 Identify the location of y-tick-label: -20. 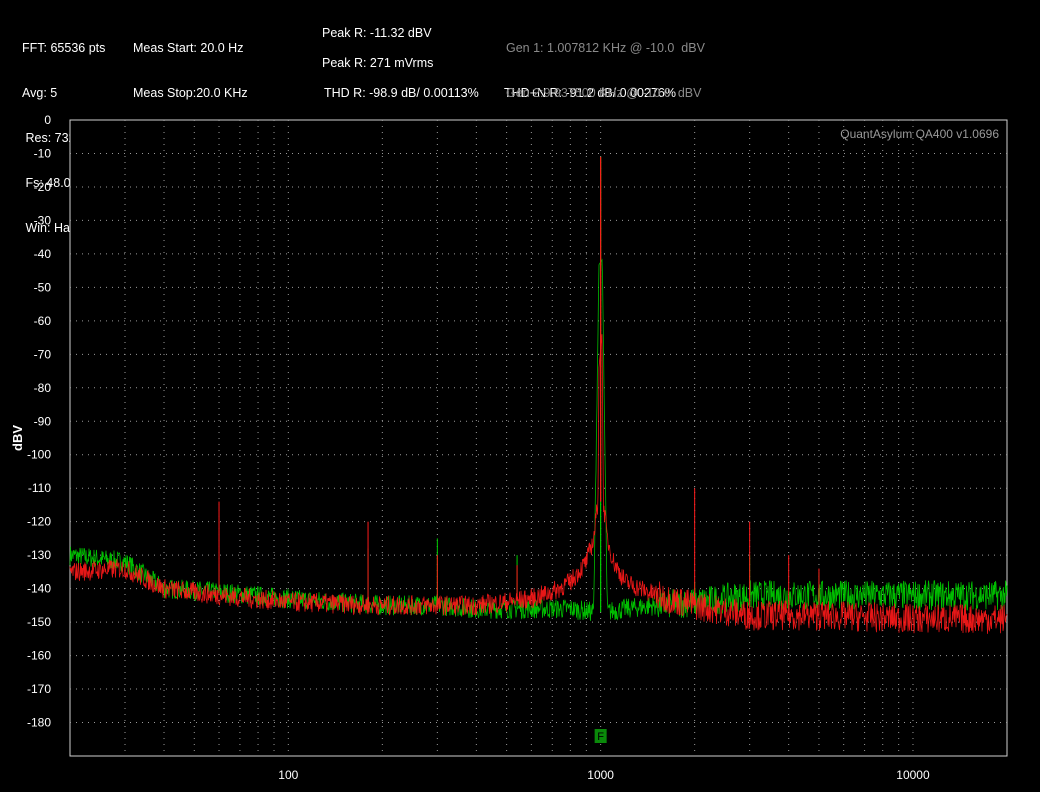
(43, 187).